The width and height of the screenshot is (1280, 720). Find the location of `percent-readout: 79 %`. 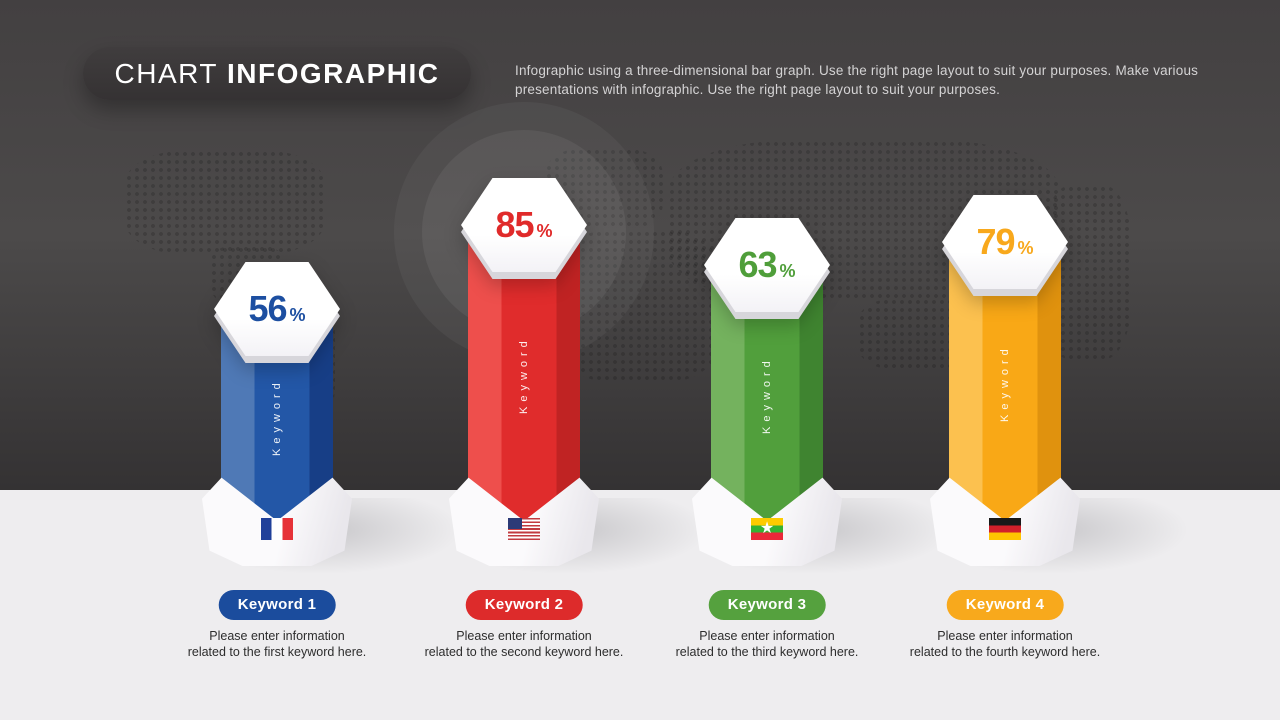

percent-readout: 79 % is located at coordinates (1004, 242).